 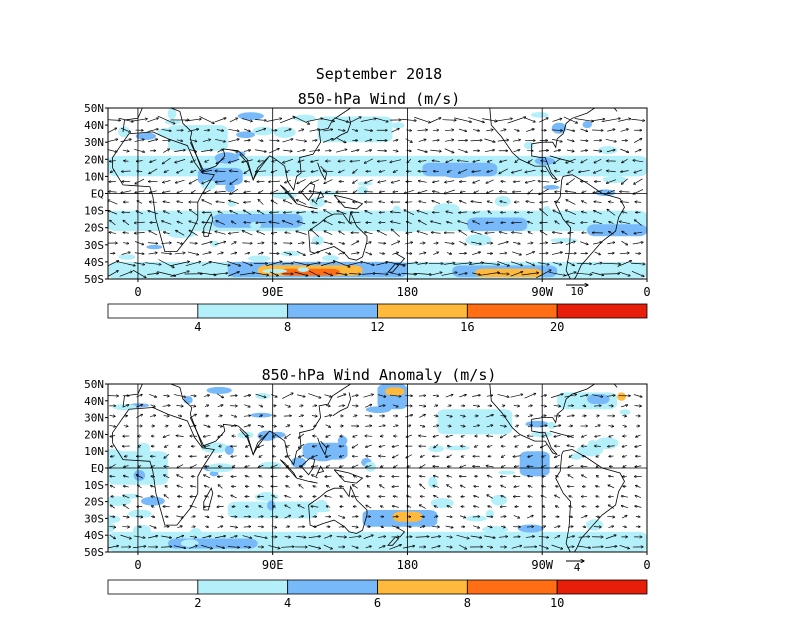 What do you see at coordinates (287, 327) in the screenshot?
I see `colorbar-label: 8` at bounding box center [287, 327].